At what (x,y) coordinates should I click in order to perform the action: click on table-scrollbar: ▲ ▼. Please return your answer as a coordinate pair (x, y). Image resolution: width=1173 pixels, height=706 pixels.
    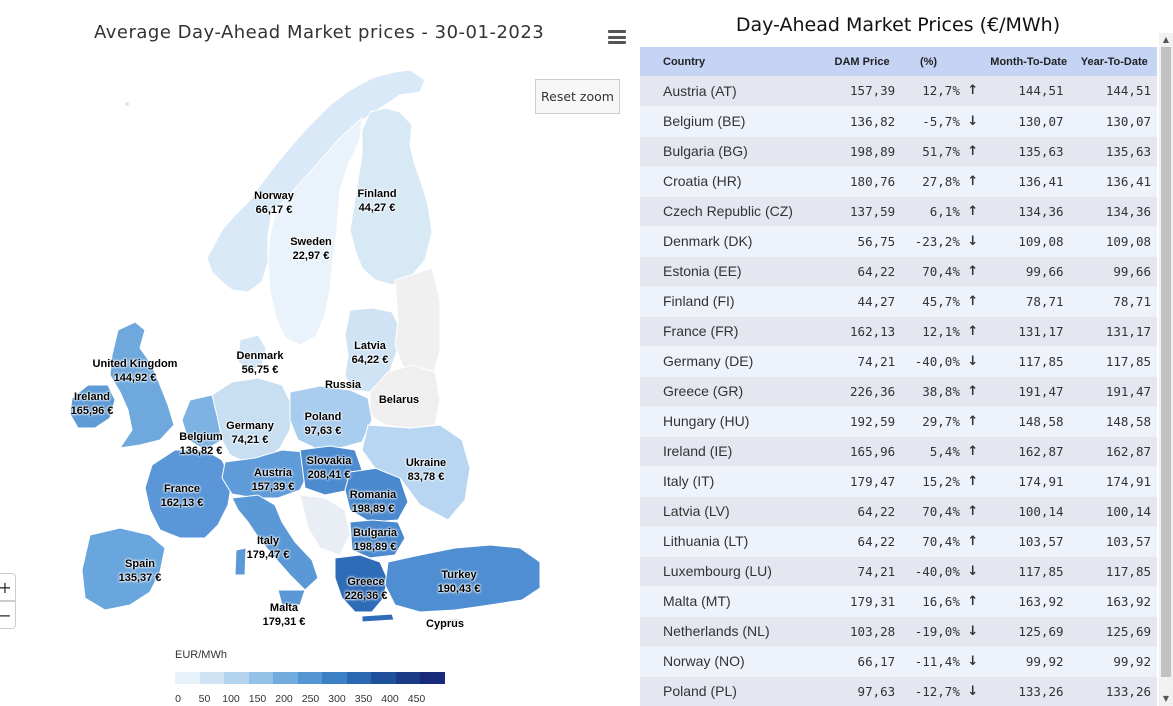
    Looking at the image, I should click on (1166, 369).